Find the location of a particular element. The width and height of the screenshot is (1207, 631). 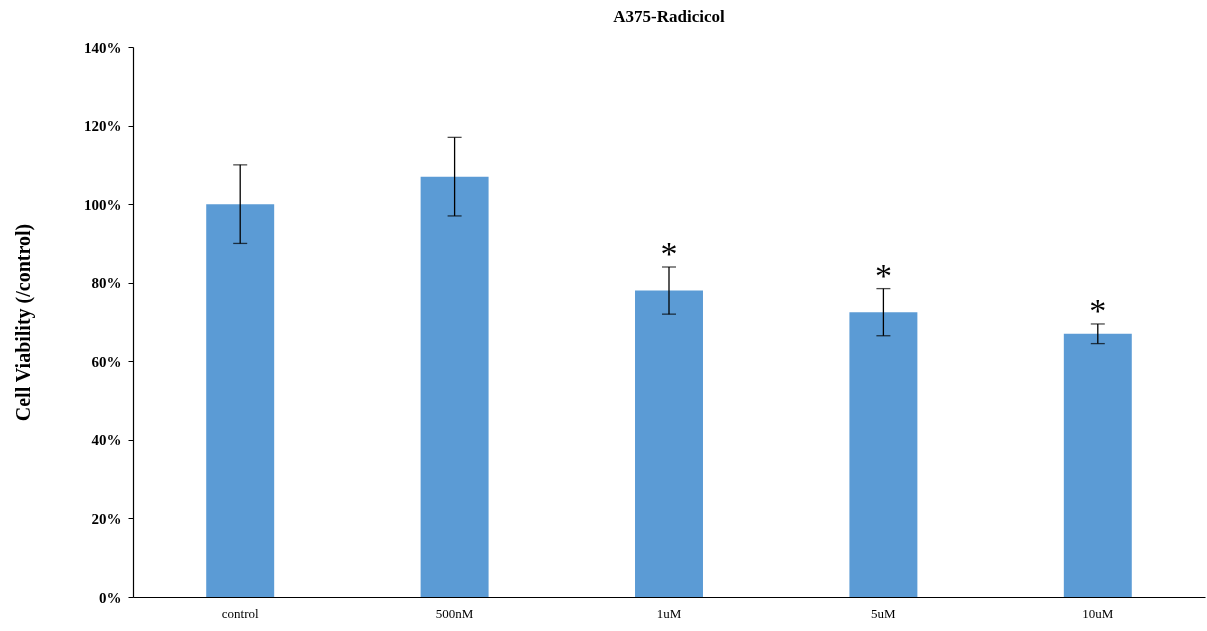

x-tick-label: 5uM is located at coordinates (884, 613).